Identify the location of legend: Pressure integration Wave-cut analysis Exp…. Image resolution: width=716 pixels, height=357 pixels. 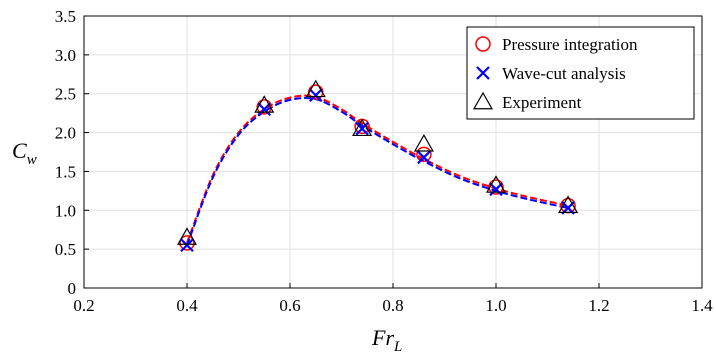
(580, 73).